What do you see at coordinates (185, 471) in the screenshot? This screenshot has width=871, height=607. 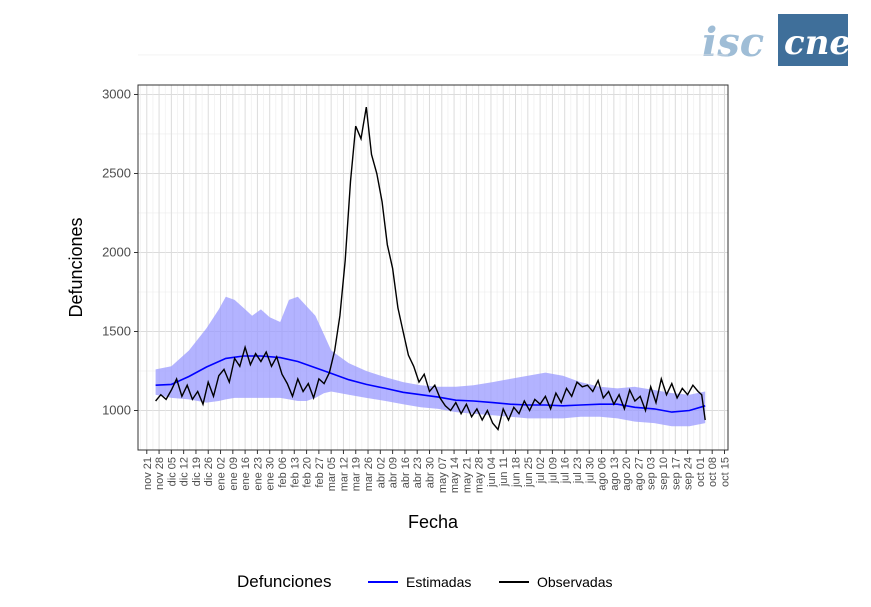 I see `x-tick-label: dic 12` at bounding box center [185, 471].